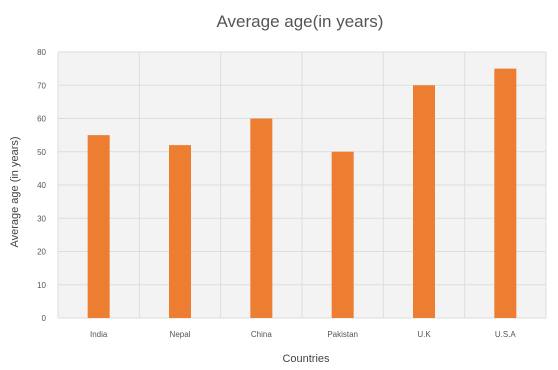 The width and height of the screenshot is (558, 370). What do you see at coordinates (300, 21) in the screenshot?
I see `chart-title: Average age(in years)` at bounding box center [300, 21].